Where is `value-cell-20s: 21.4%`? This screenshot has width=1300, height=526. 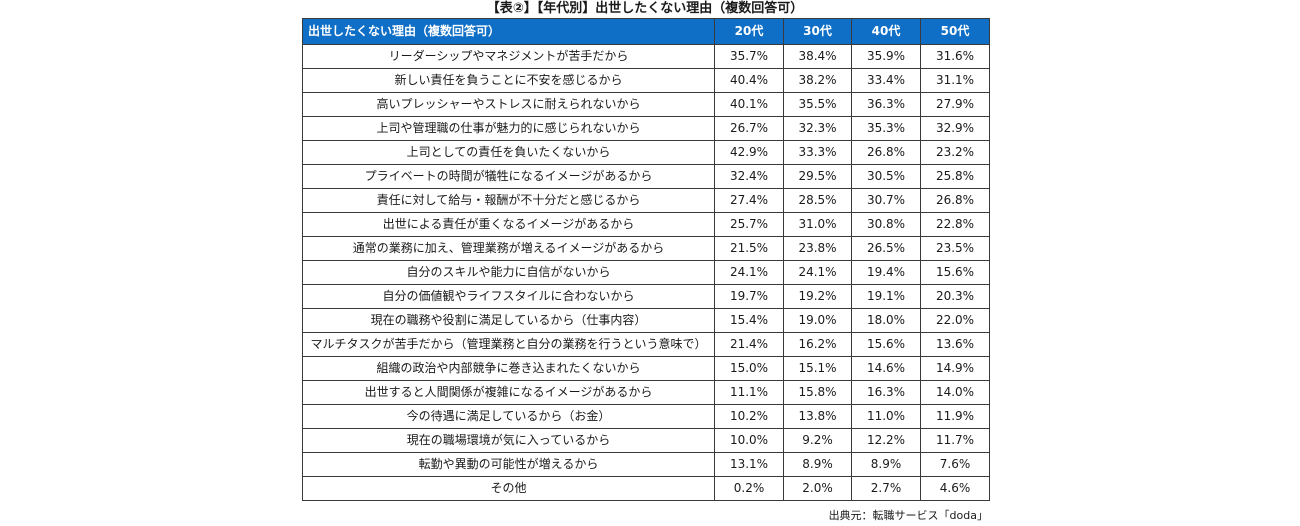 value-cell-20s: 21.4% is located at coordinates (749, 344).